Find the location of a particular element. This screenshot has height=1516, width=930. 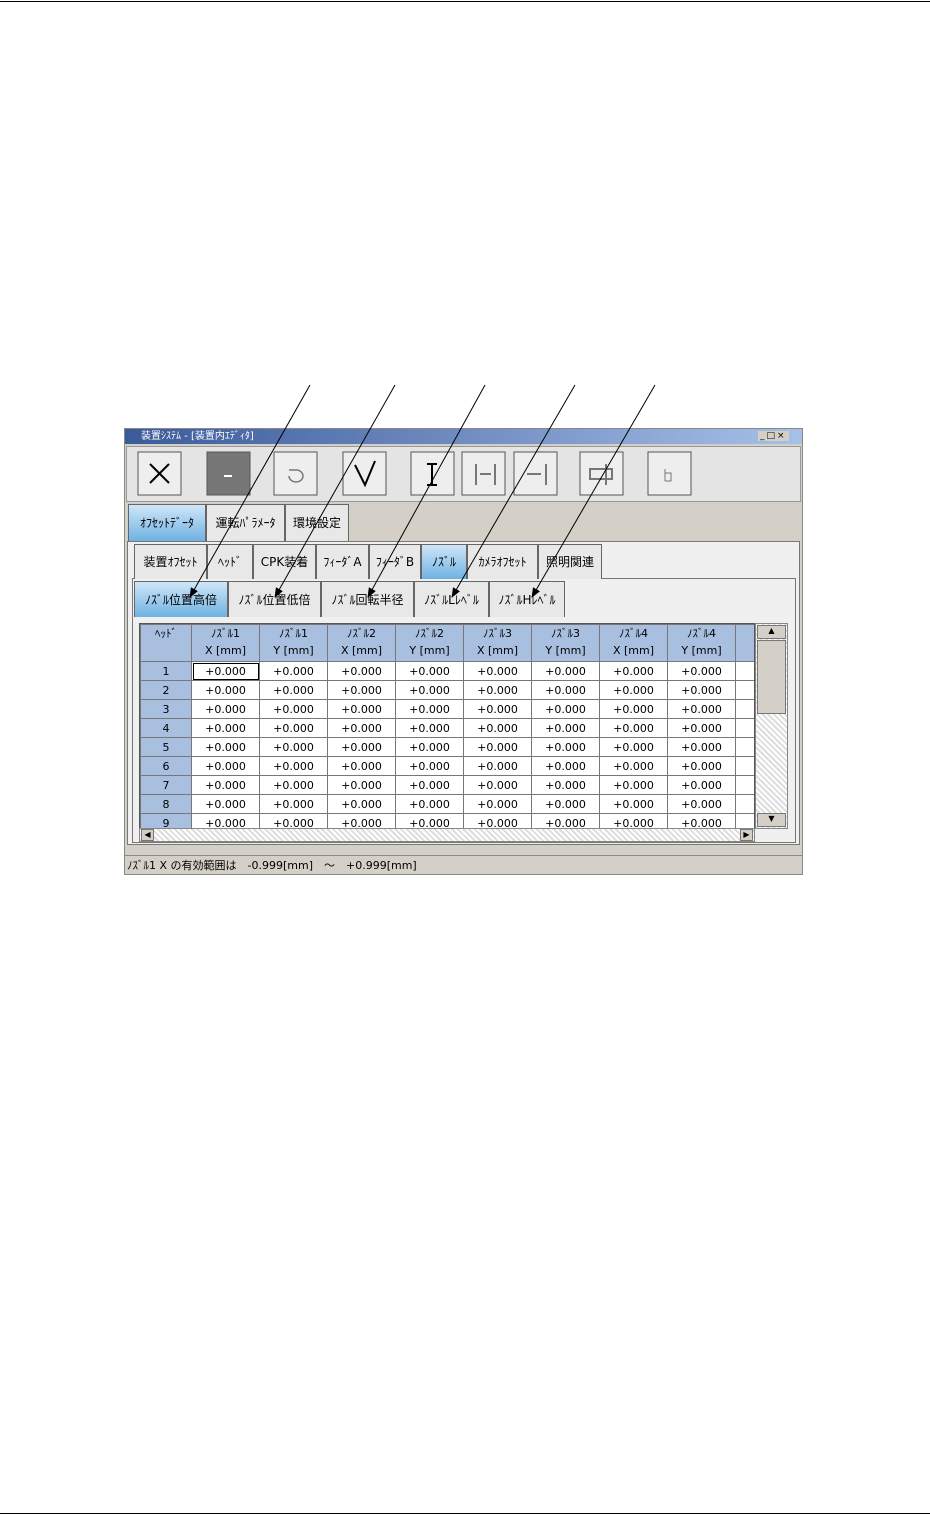

tab: ﾉｽﾞﾙHﾚﾍﾞﾙ is located at coordinates (527, 599).